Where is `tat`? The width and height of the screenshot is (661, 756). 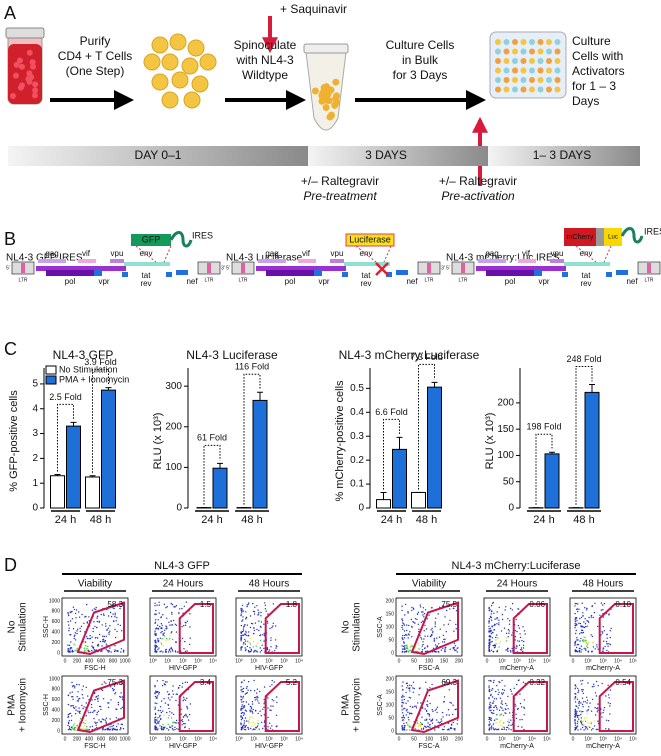 tat is located at coordinates (565, 274).